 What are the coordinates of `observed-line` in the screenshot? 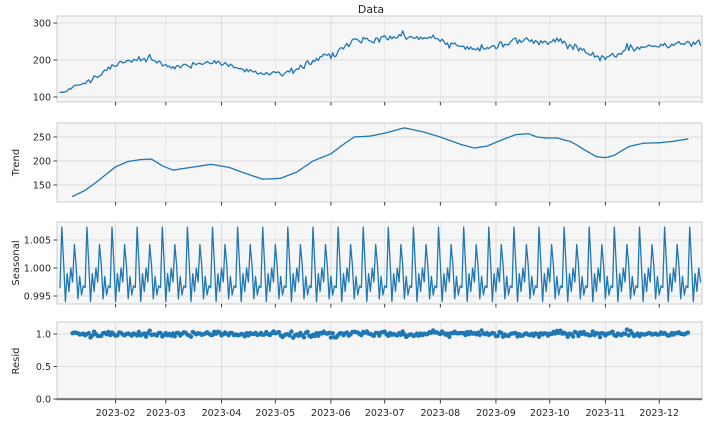 It's located at (380, 62).